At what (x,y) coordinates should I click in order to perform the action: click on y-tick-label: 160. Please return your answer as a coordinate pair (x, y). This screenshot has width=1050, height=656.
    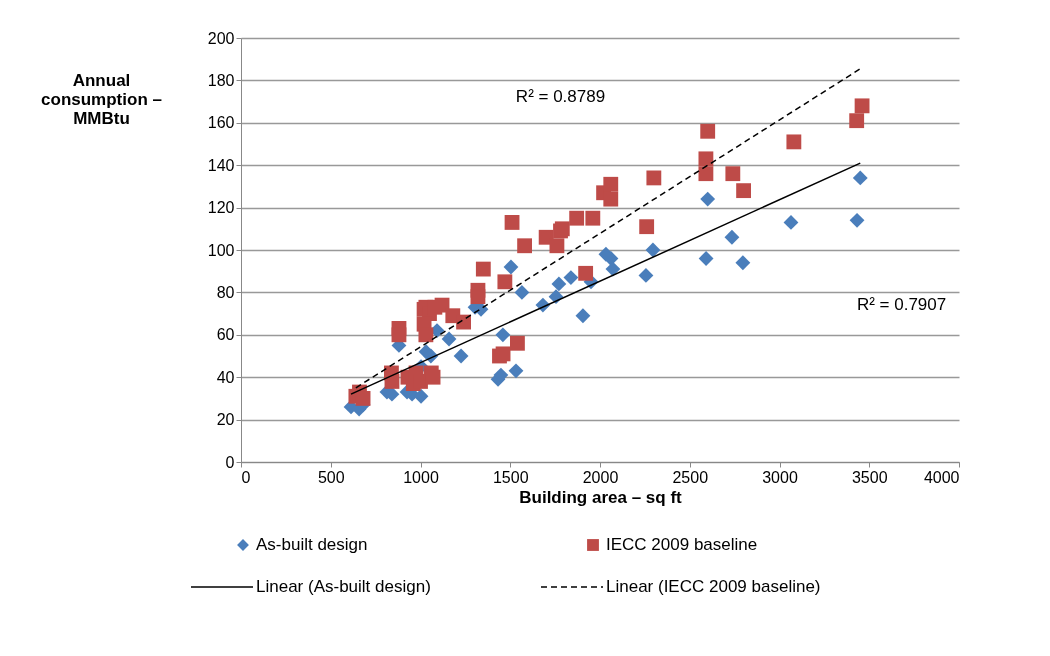
    Looking at the image, I should click on (221, 123).